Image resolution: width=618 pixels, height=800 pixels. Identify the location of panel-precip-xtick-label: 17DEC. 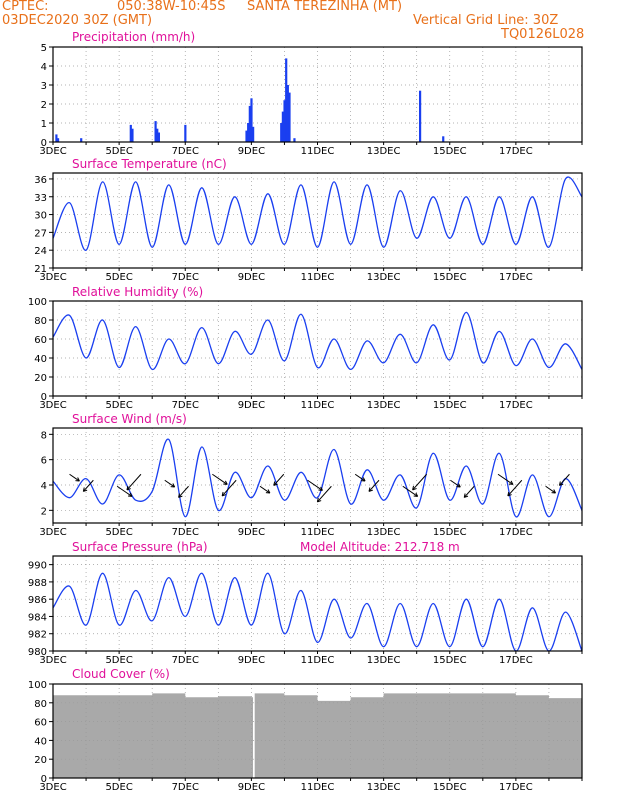
(516, 151).